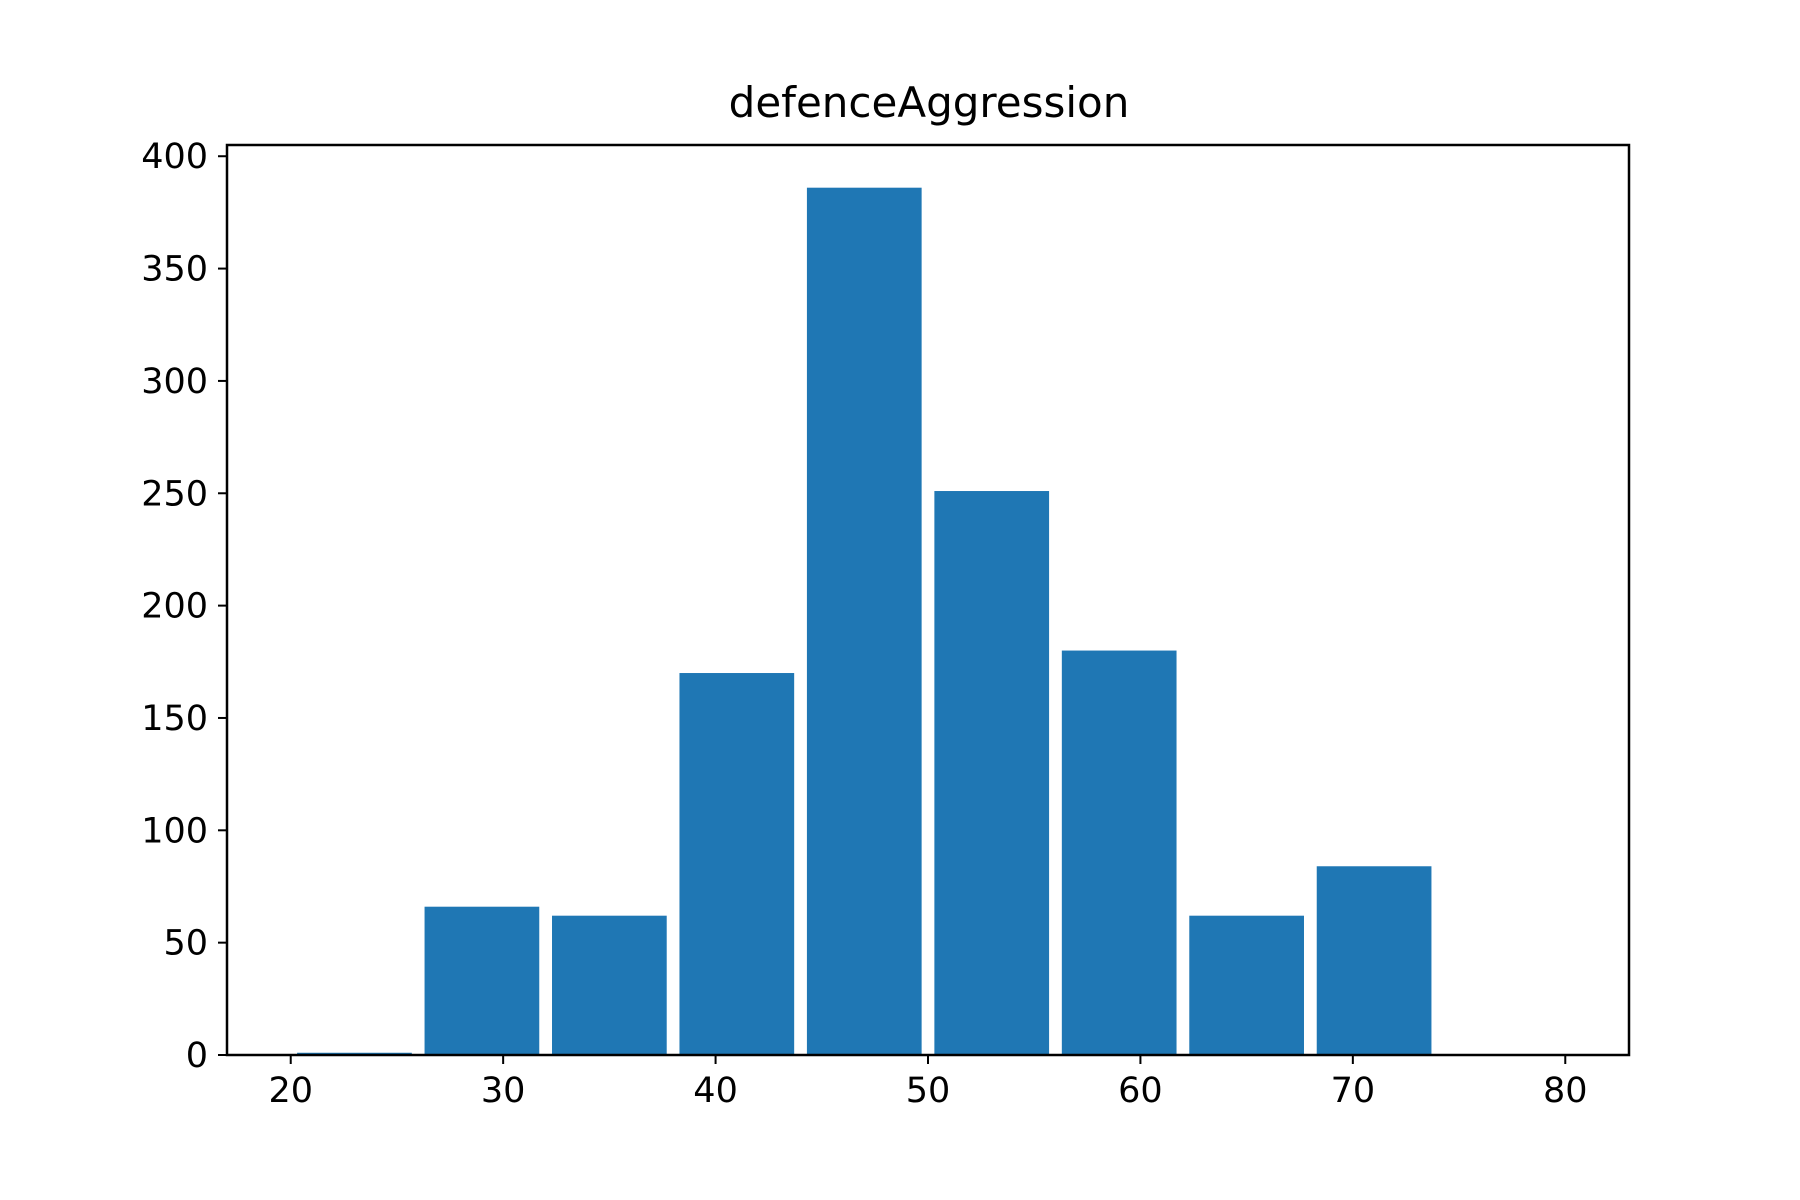  Describe the element at coordinates (1140, 1091) in the screenshot. I see `x-tick-label: 60` at that location.